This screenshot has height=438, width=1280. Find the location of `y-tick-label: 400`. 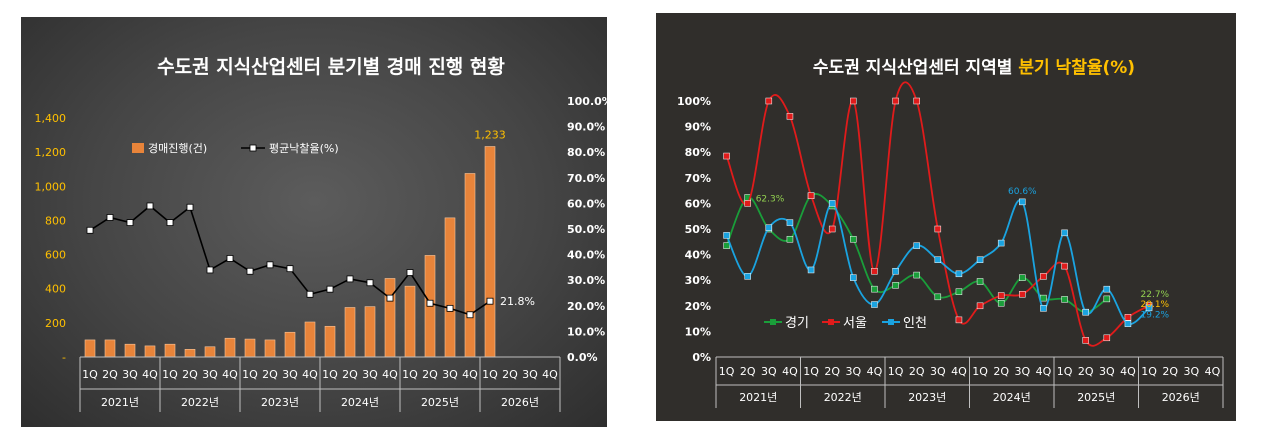

y-tick-label: 400 is located at coordinates (55, 289).